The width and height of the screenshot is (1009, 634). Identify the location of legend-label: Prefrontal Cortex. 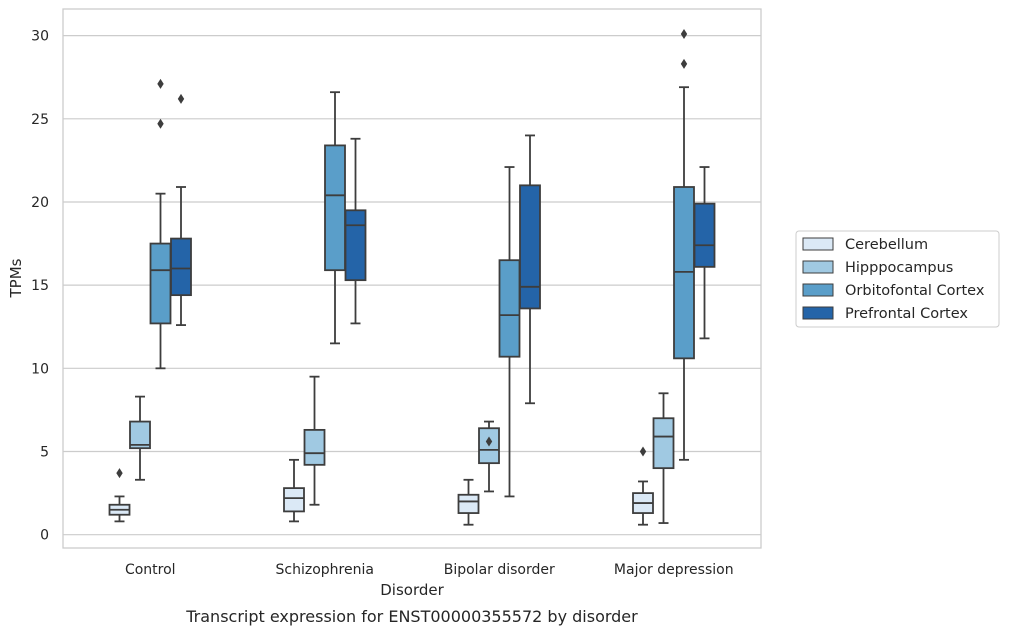
(906, 314).